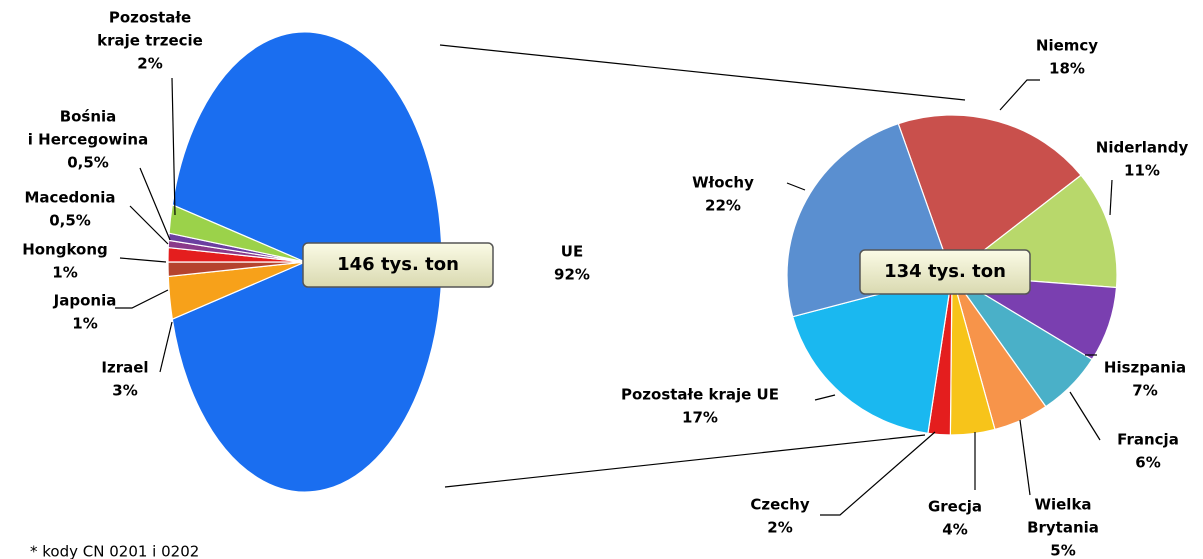  Describe the element at coordinates (124, 391) in the screenshot. I see `slice-value-label: 3%` at that location.